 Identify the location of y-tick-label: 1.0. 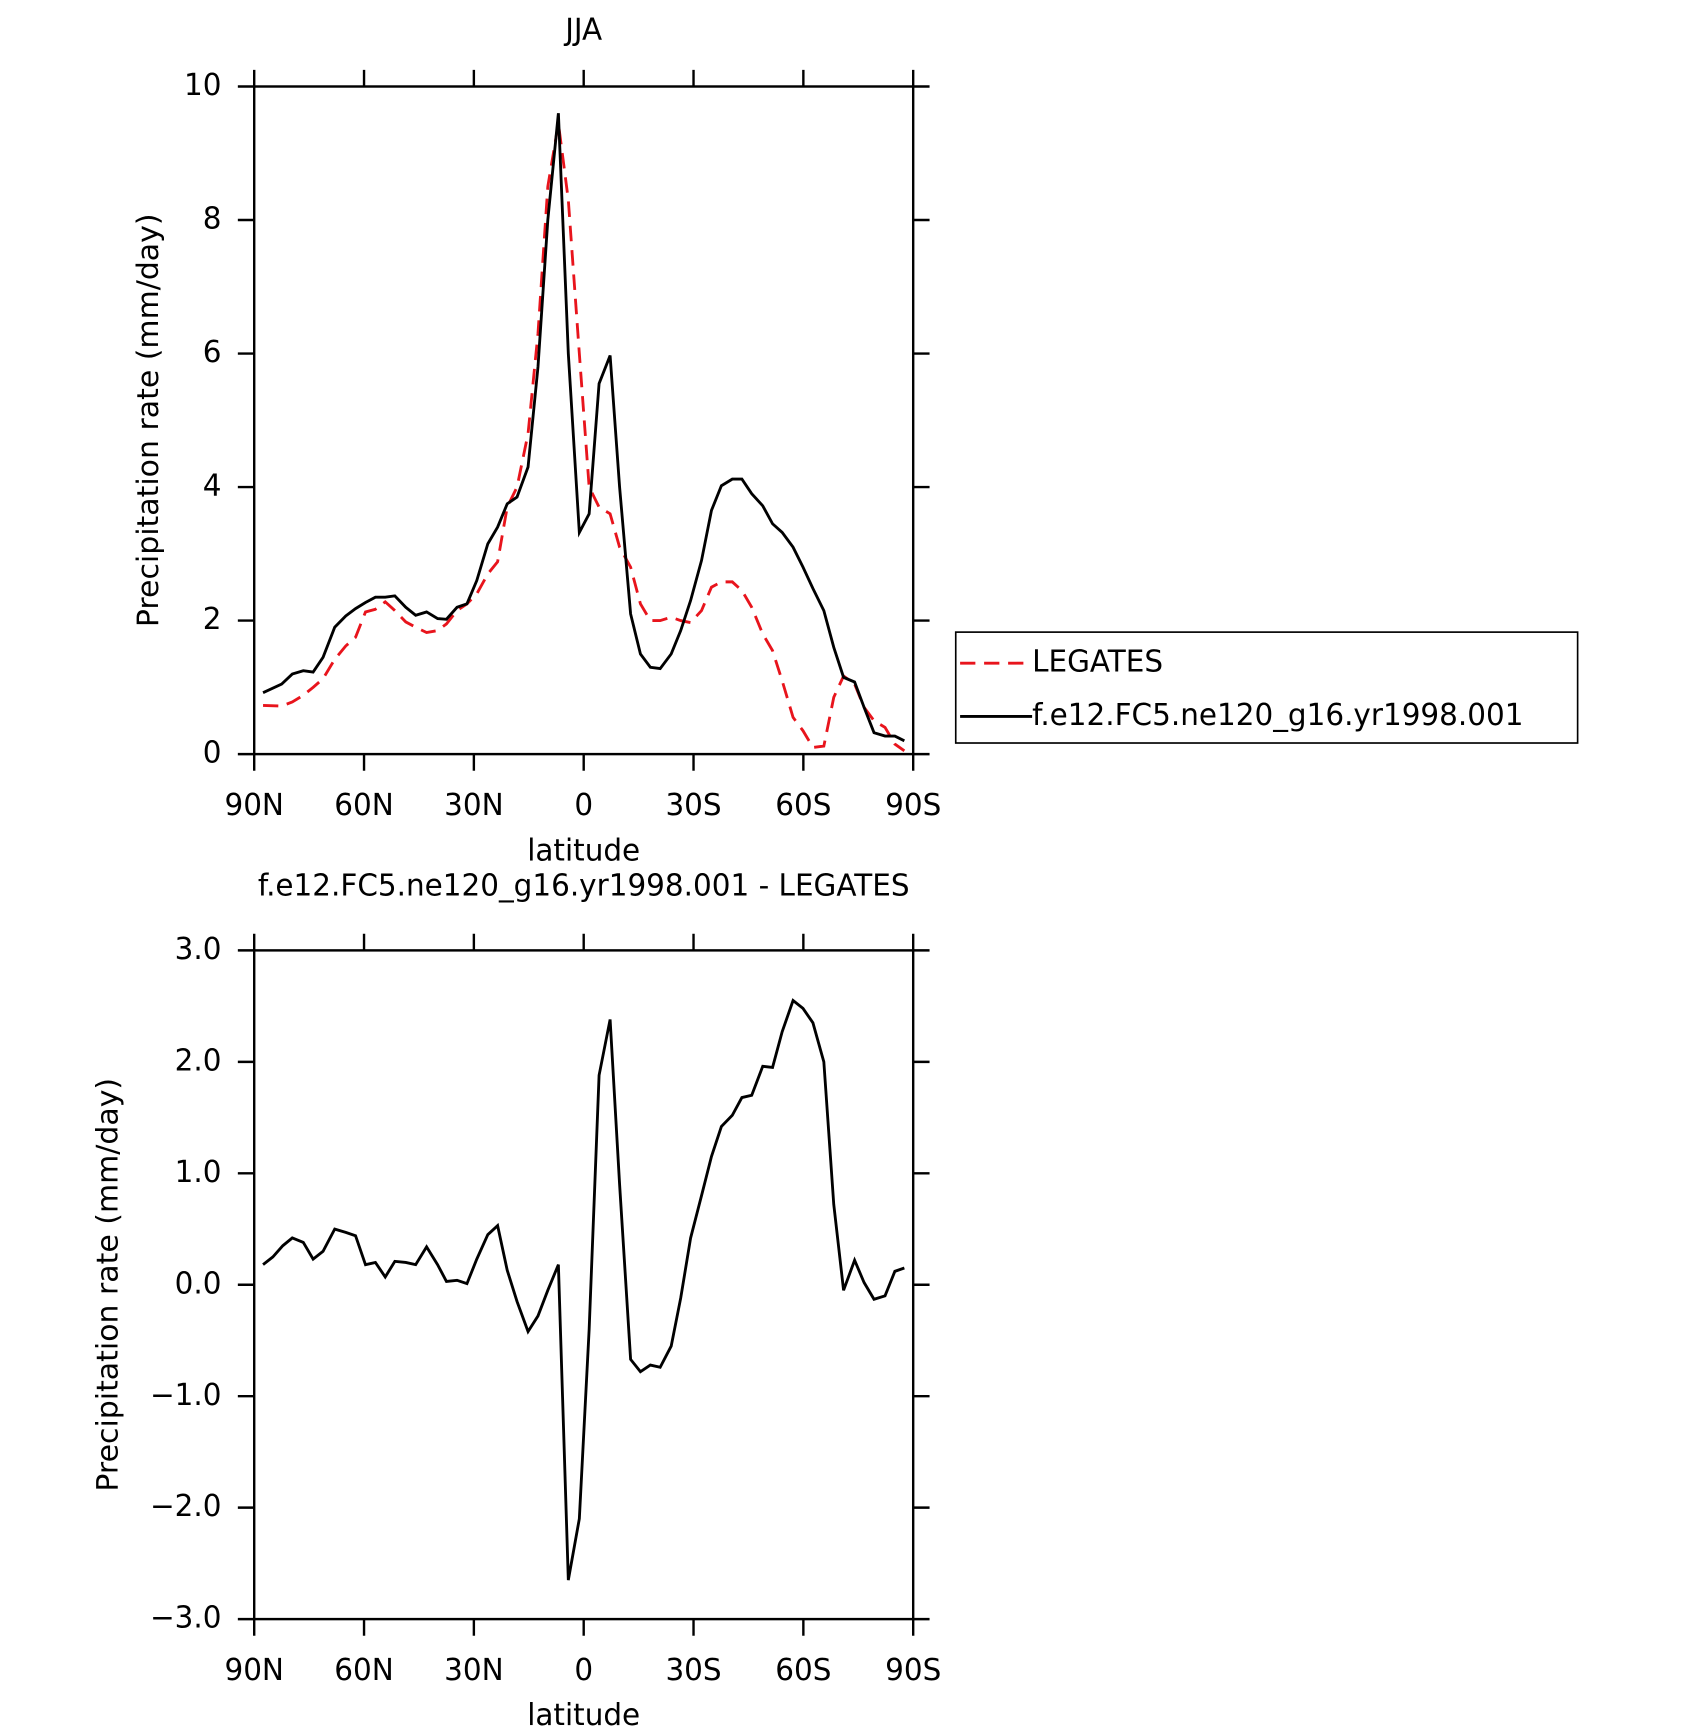
(198, 1172).